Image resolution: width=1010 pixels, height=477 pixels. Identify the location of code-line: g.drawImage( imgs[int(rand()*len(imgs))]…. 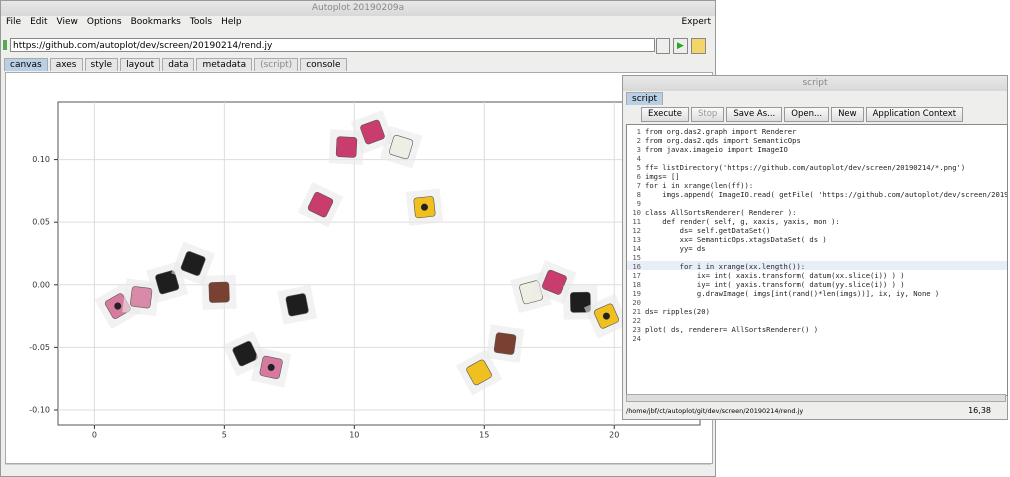
(792, 293).